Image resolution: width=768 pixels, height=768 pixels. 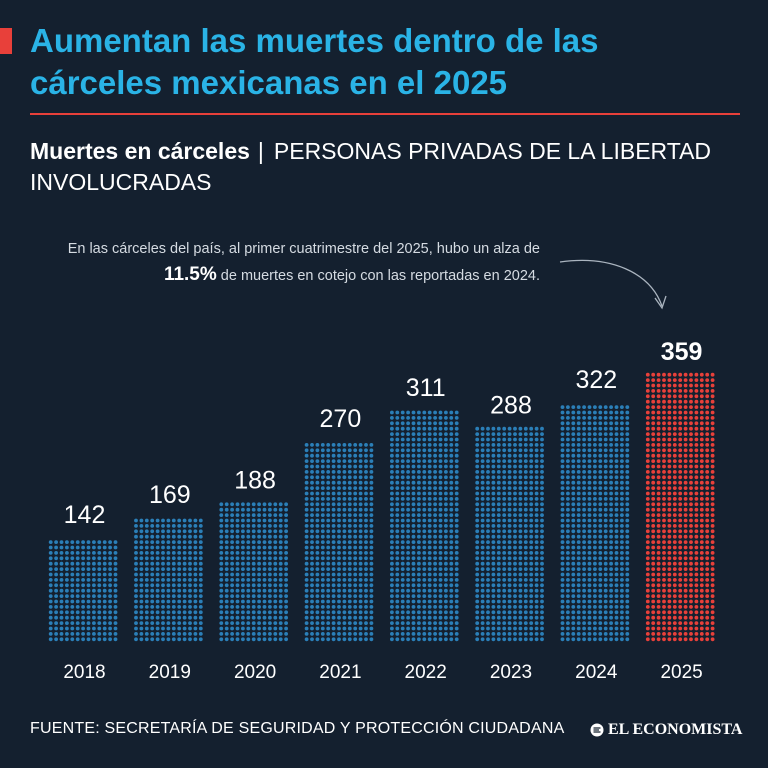 What do you see at coordinates (424, 526) in the screenshot?
I see `bar-2022` at bounding box center [424, 526].